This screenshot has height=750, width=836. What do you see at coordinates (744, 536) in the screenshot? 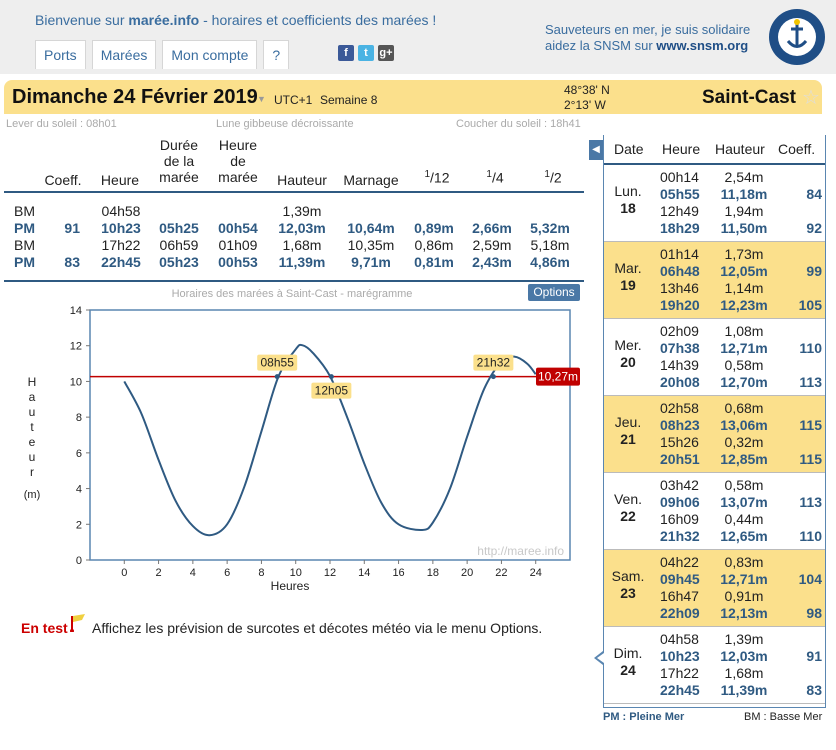
I see `tide-height: 12,65m` at bounding box center [744, 536].